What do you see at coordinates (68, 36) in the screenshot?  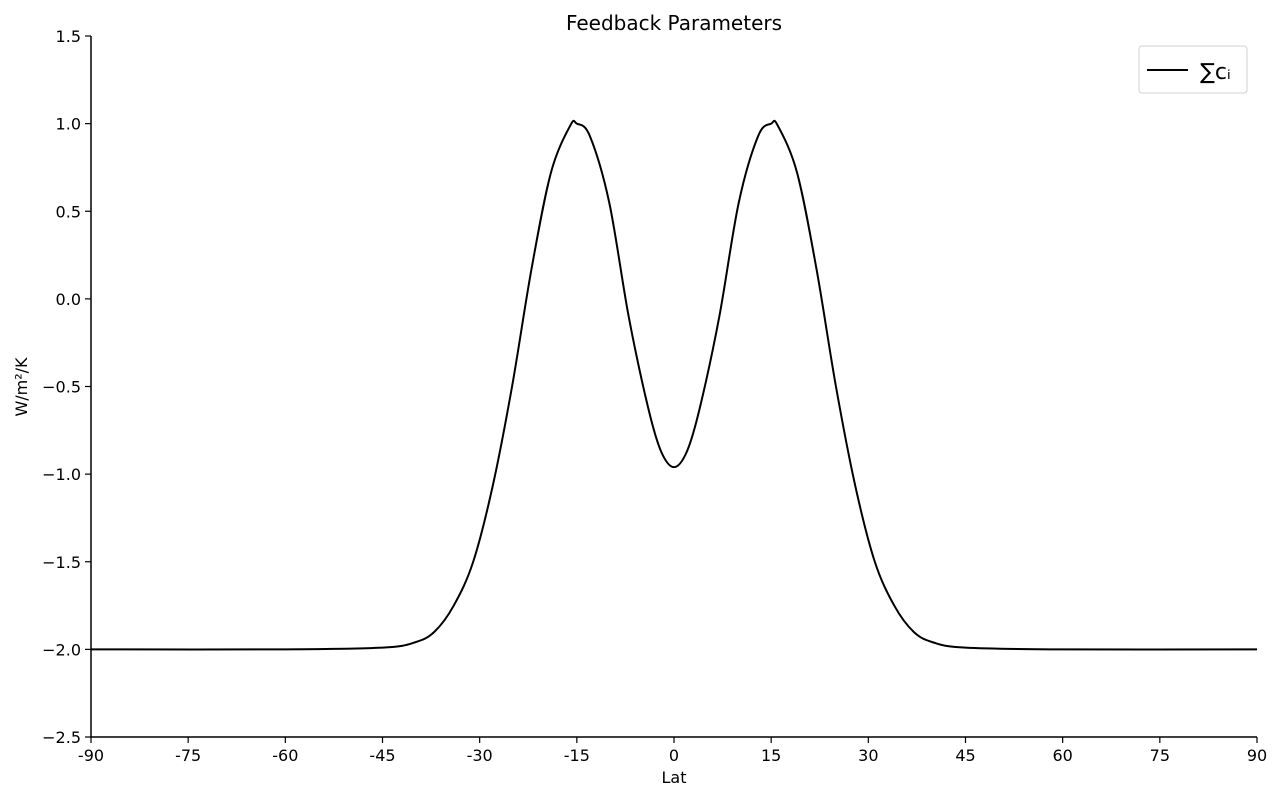 I see `y-tick-label: 1.5` at bounding box center [68, 36].